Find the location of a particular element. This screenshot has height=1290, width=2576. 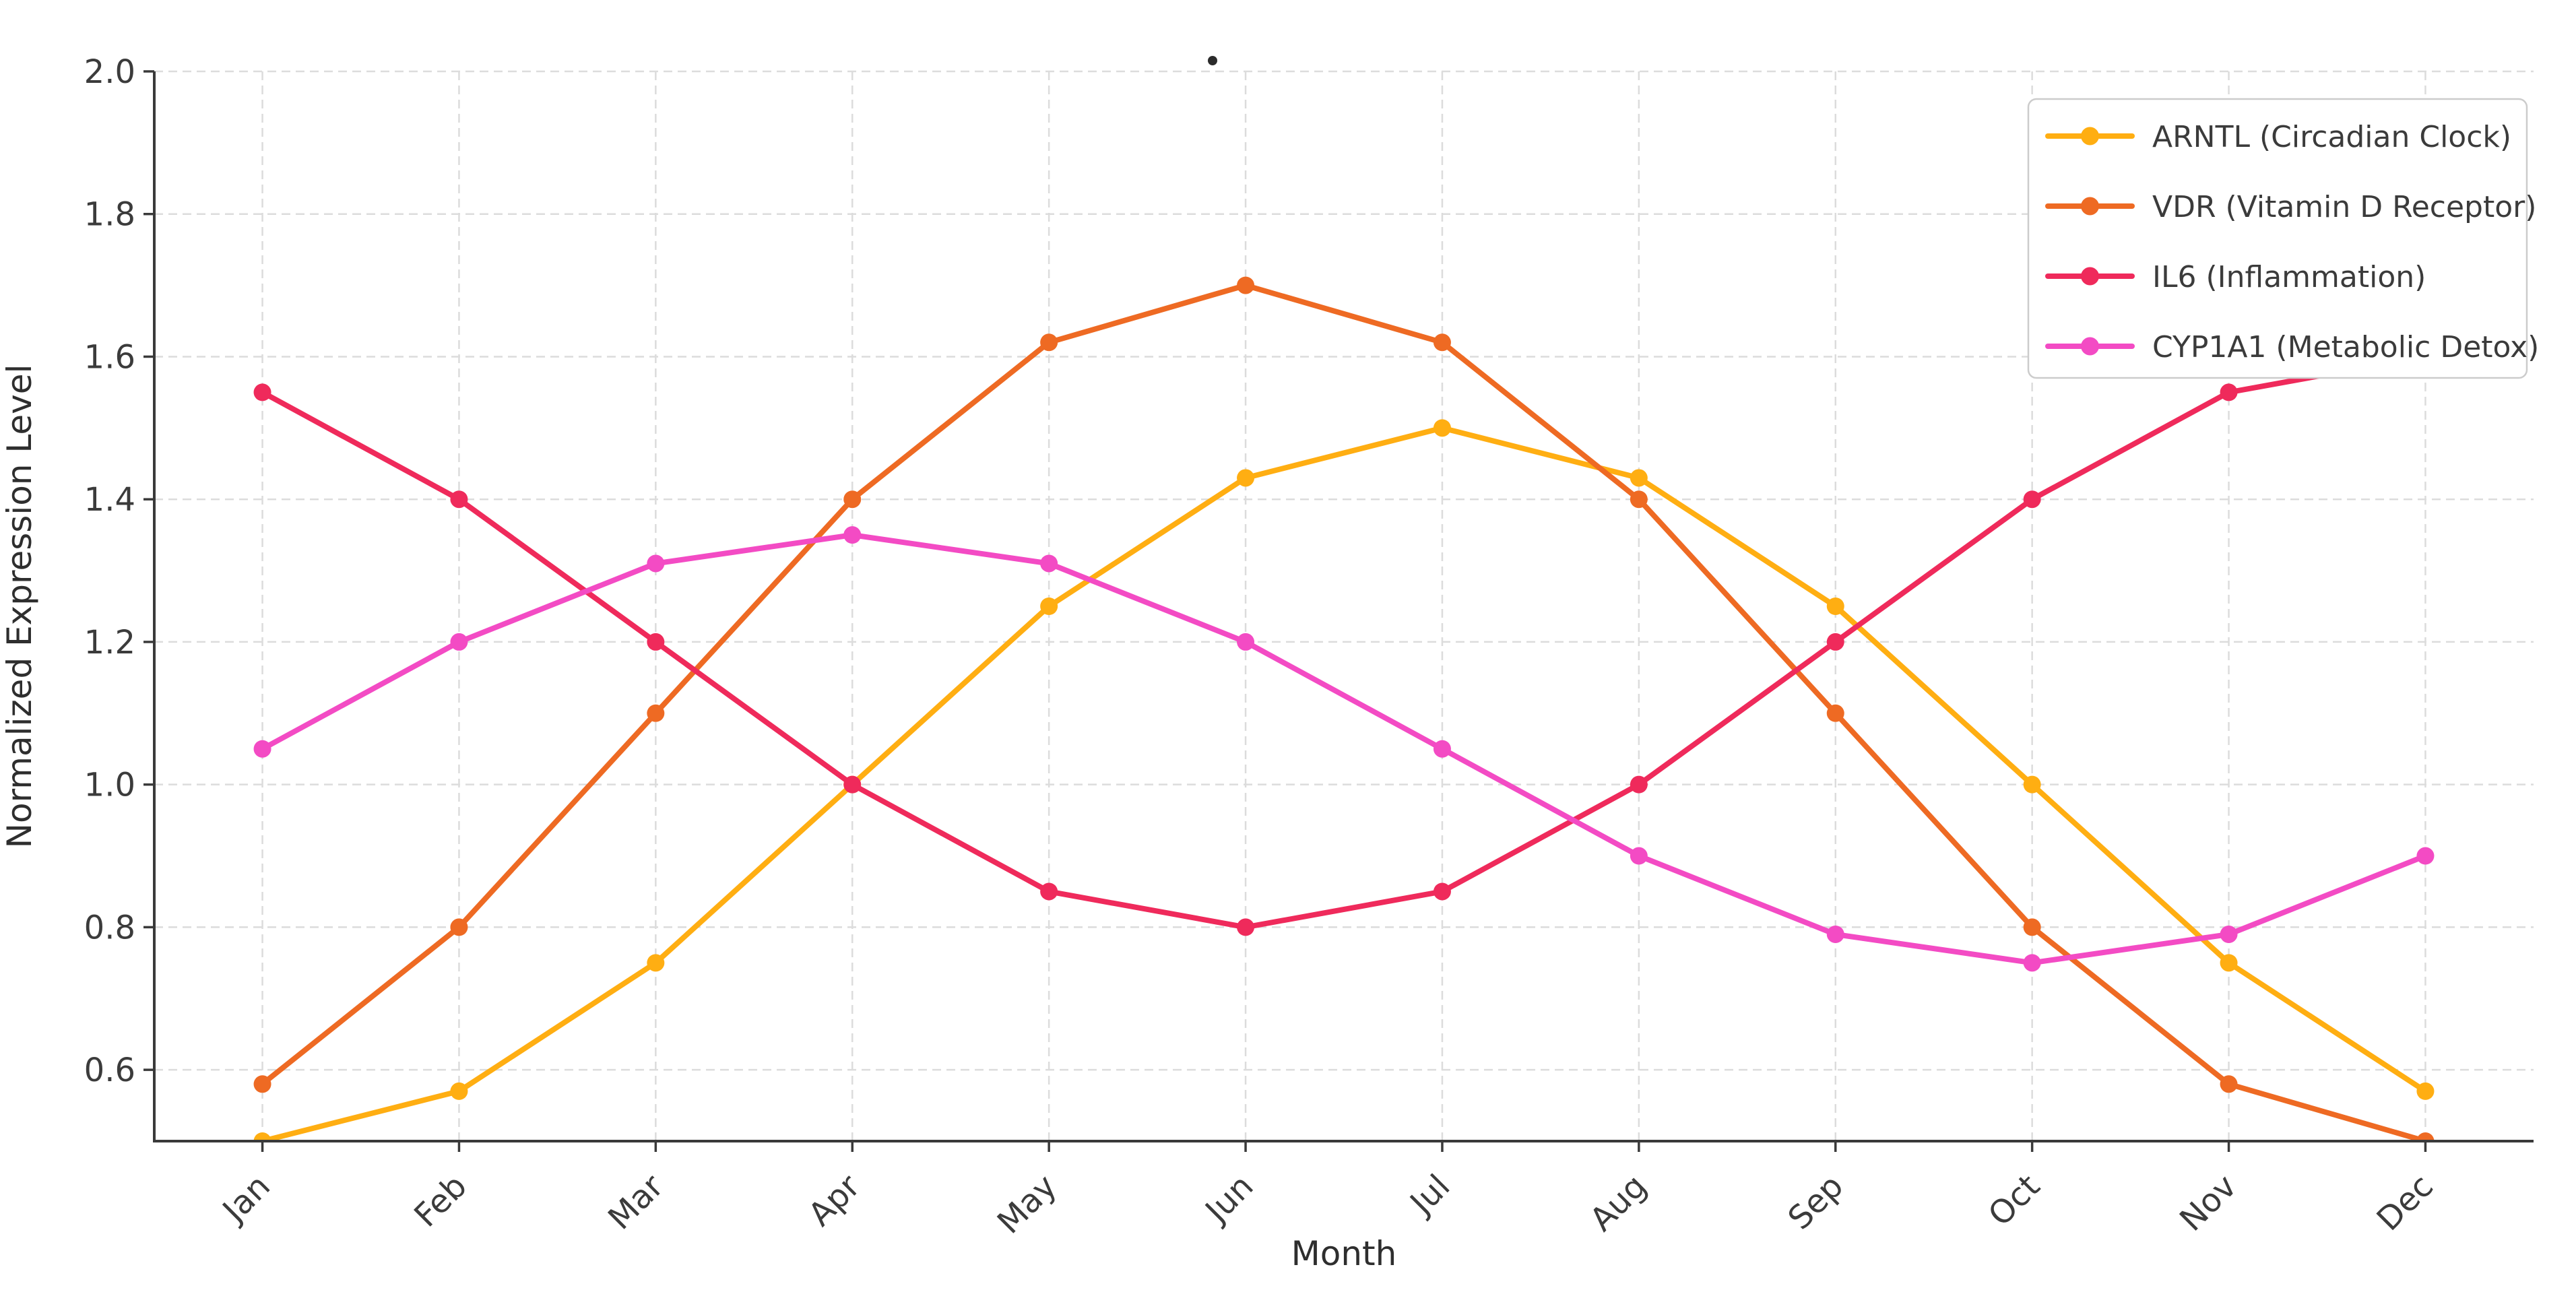

y-tick-label: 1.2 is located at coordinates (110, 643).